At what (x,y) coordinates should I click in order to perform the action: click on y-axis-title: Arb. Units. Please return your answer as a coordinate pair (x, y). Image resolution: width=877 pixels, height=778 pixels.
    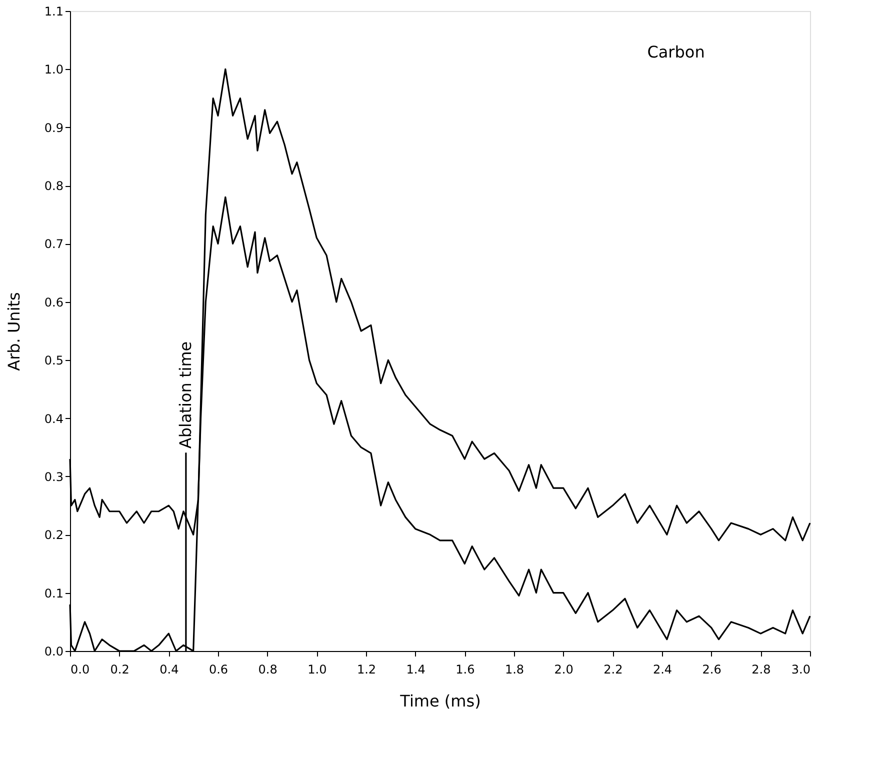
    Looking at the image, I should click on (14, 331).